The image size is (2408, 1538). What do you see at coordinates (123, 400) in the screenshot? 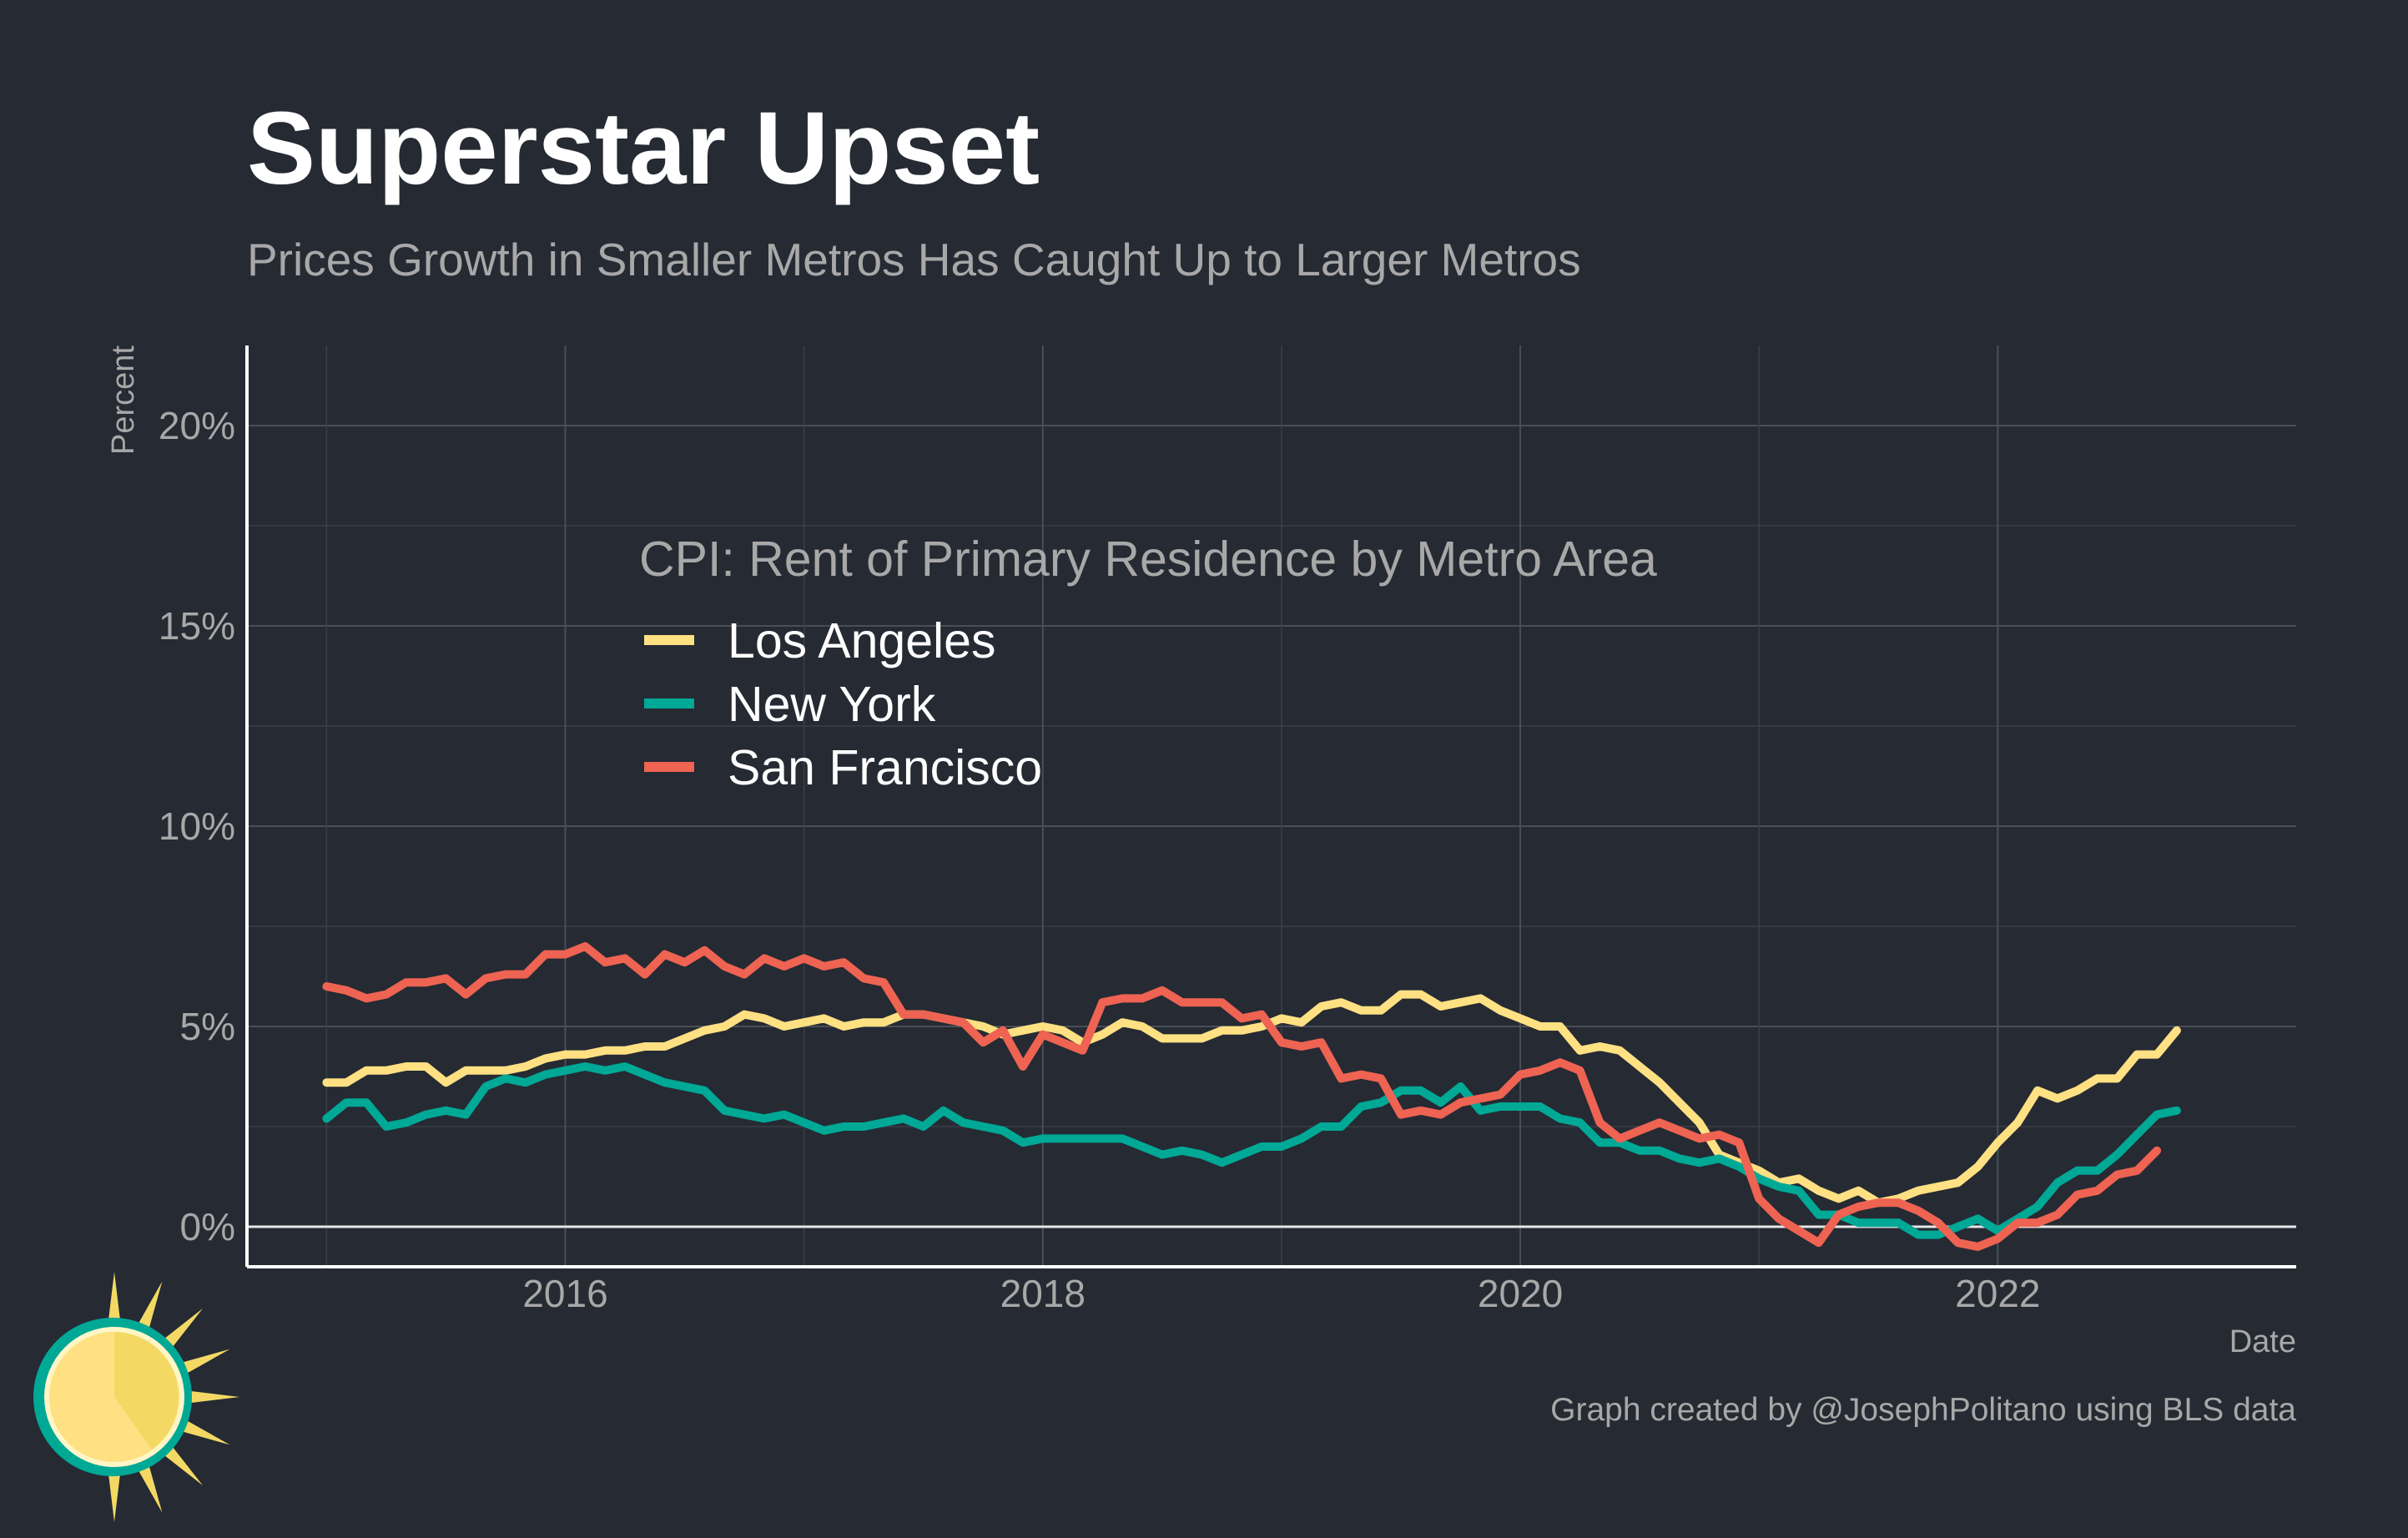
I see `y-axis-title: Percent` at bounding box center [123, 400].